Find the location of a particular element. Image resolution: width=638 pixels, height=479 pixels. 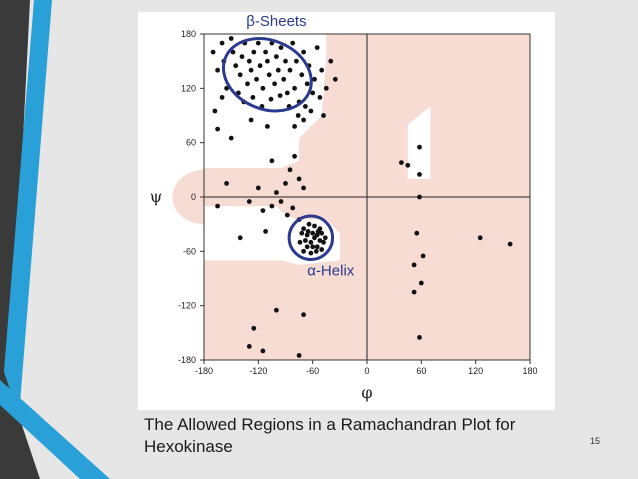

decorative-stripe-blue-bottom is located at coordinates (55, 429).